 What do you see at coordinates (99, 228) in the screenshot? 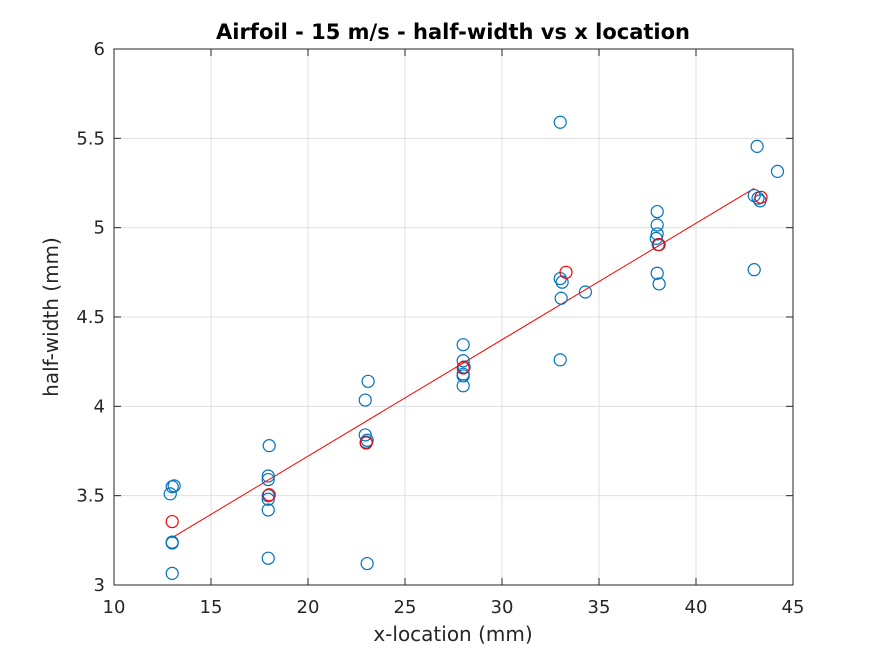
I see `y-tick-label: 5` at bounding box center [99, 228].